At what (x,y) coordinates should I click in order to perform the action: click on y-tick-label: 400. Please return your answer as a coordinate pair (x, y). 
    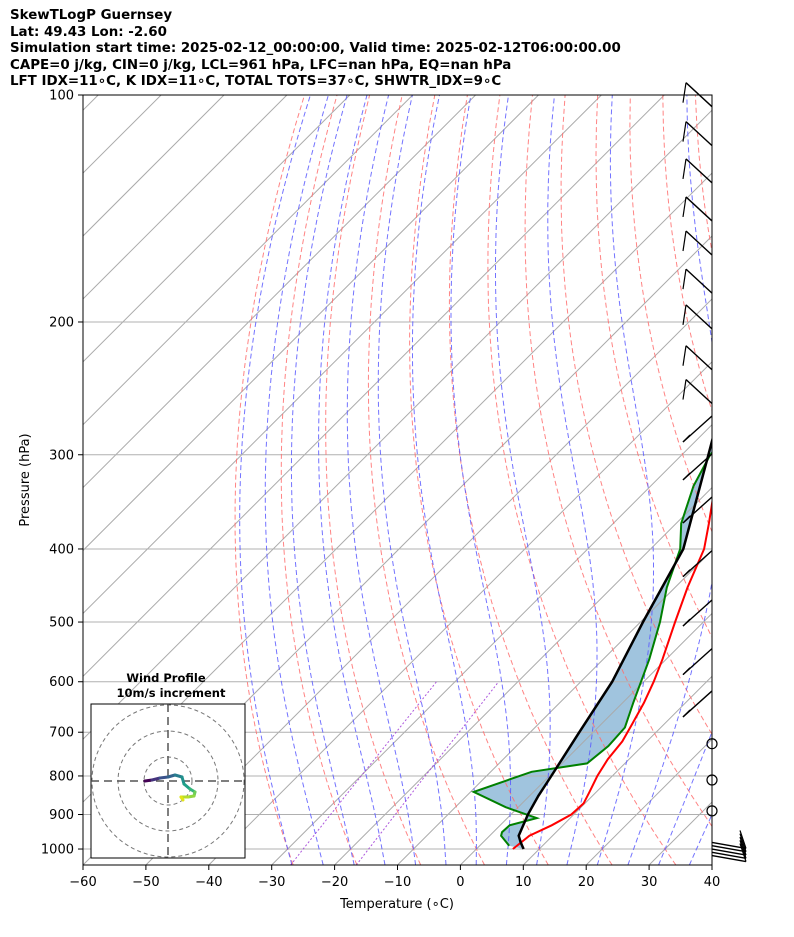
    Looking at the image, I should click on (61, 549).